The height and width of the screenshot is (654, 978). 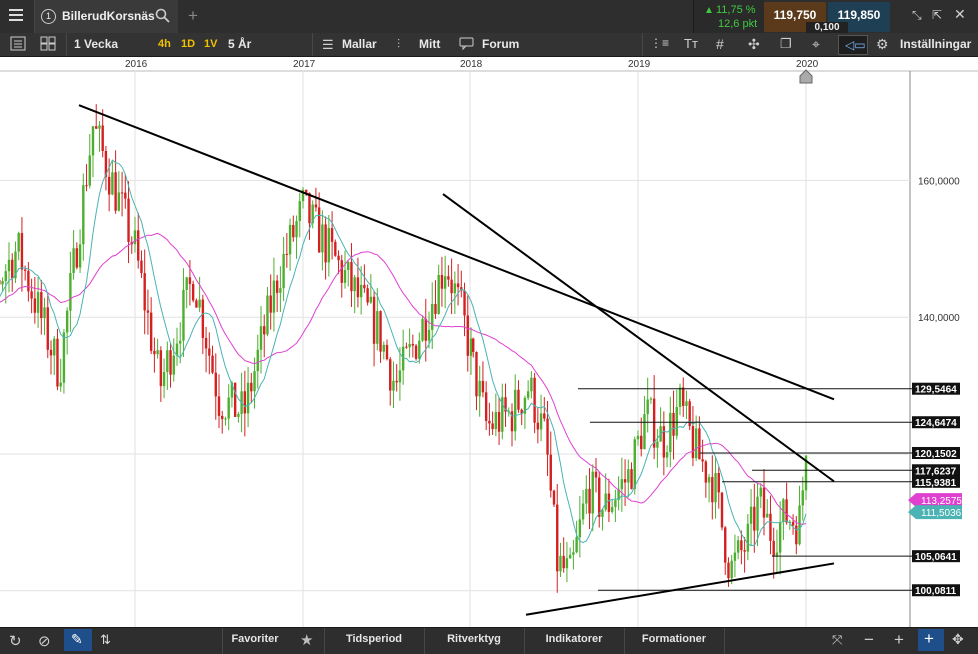 I want to click on crosshair-toggle: +, so click(x=931, y=640).